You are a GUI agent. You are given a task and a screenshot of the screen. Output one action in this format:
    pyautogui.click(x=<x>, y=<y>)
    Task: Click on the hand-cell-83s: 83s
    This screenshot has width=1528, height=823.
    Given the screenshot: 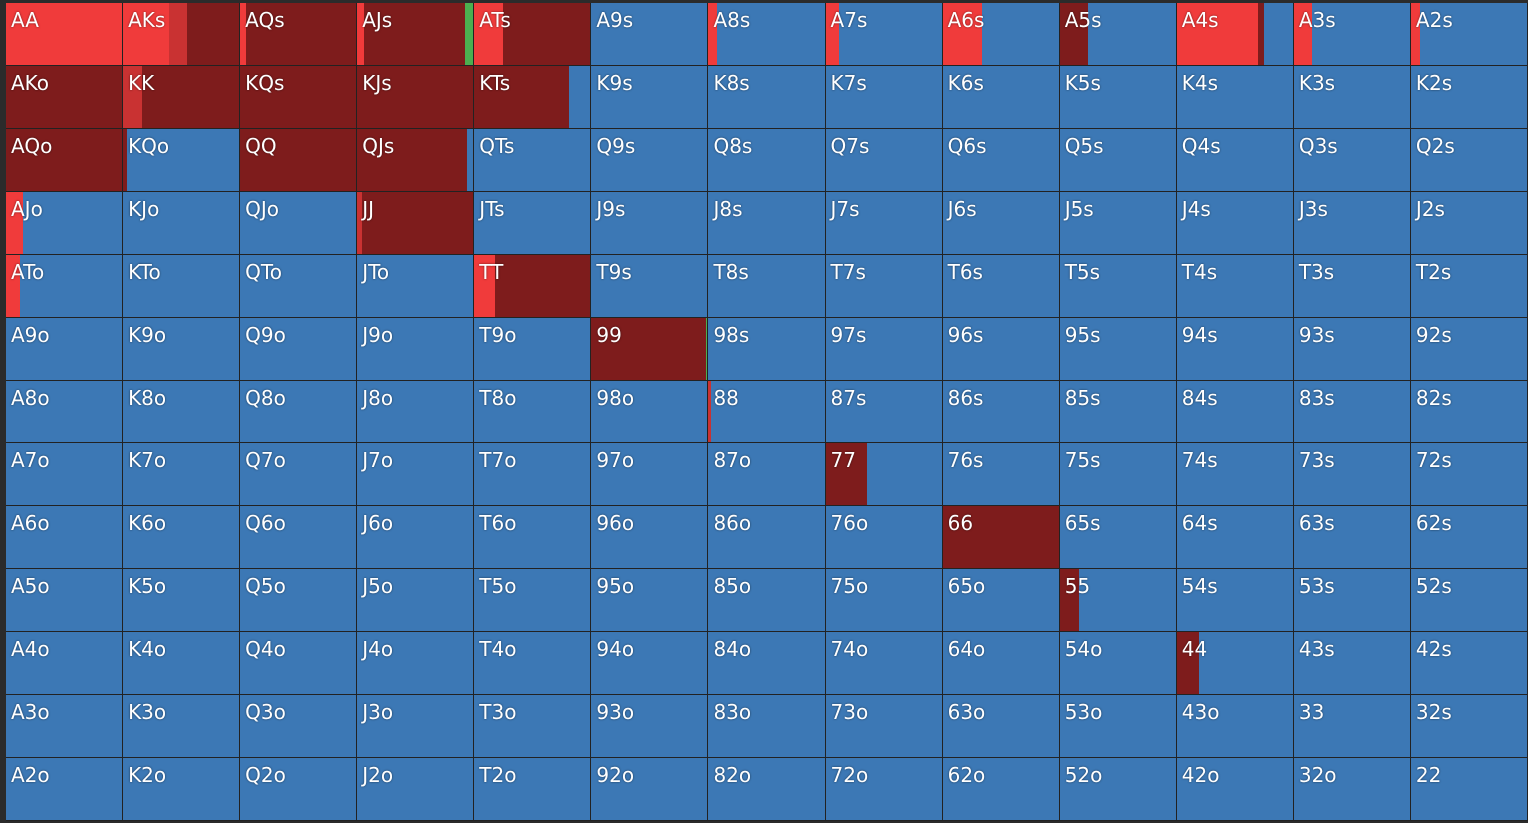 What is the action you would take?
    pyautogui.click(x=1352, y=412)
    